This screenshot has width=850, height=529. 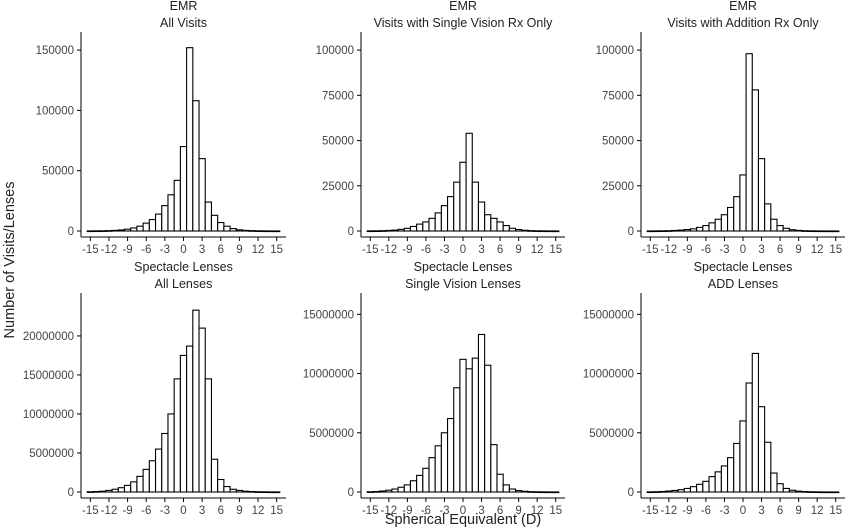 What do you see at coordinates (331, 434) in the screenshot?
I see `y-tick-label: 5000000` at bounding box center [331, 434].